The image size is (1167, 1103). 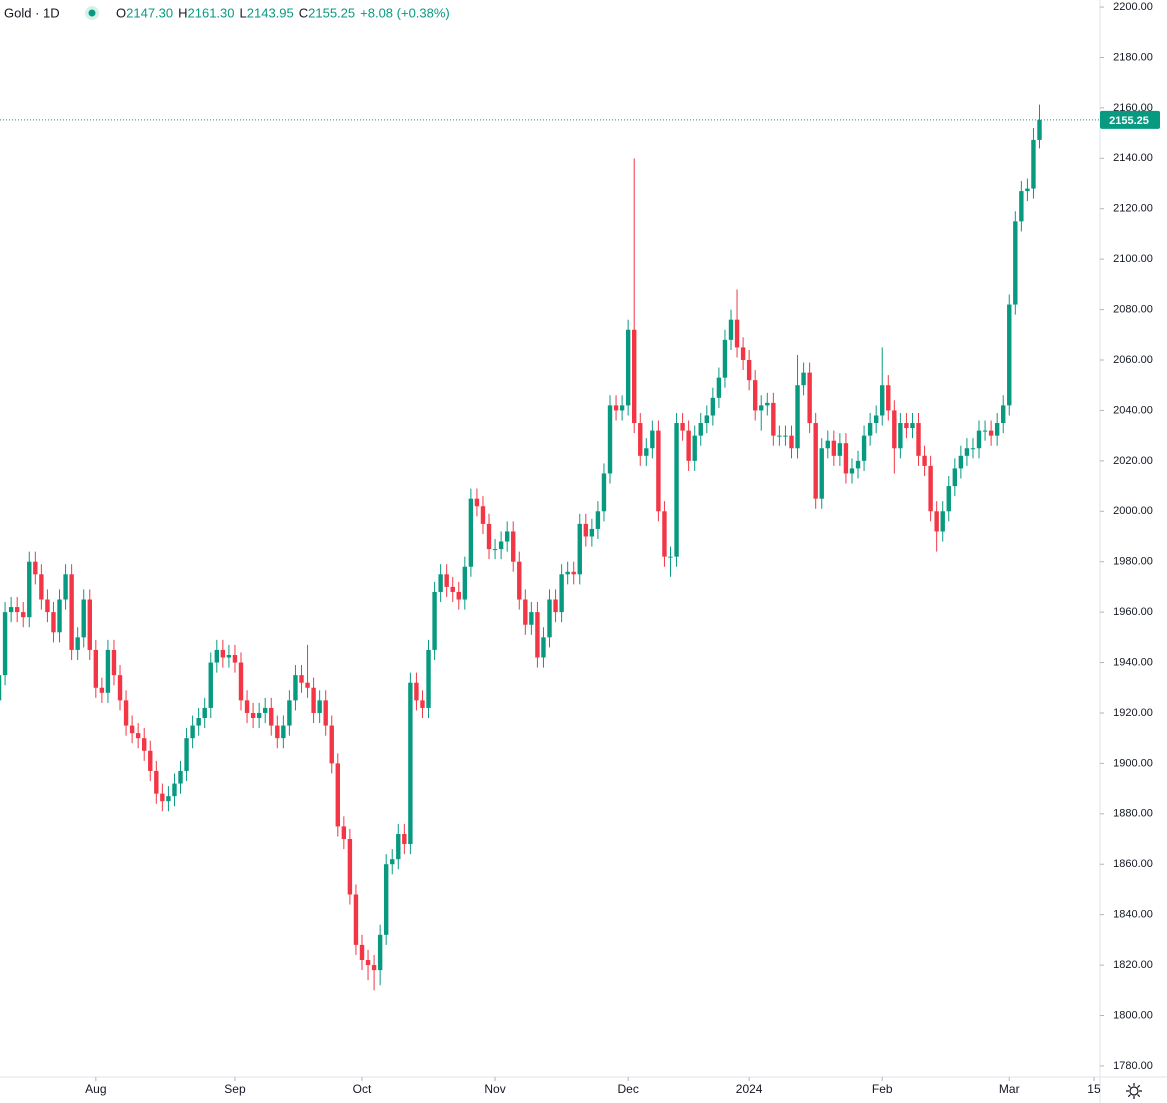 I want to click on ohlc-key: O, so click(x=121, y=12).